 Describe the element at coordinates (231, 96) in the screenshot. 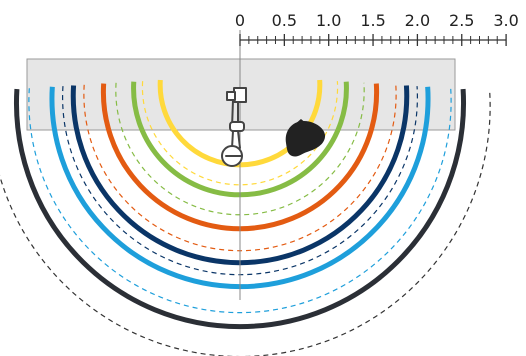

I see `source-knob` at that location.